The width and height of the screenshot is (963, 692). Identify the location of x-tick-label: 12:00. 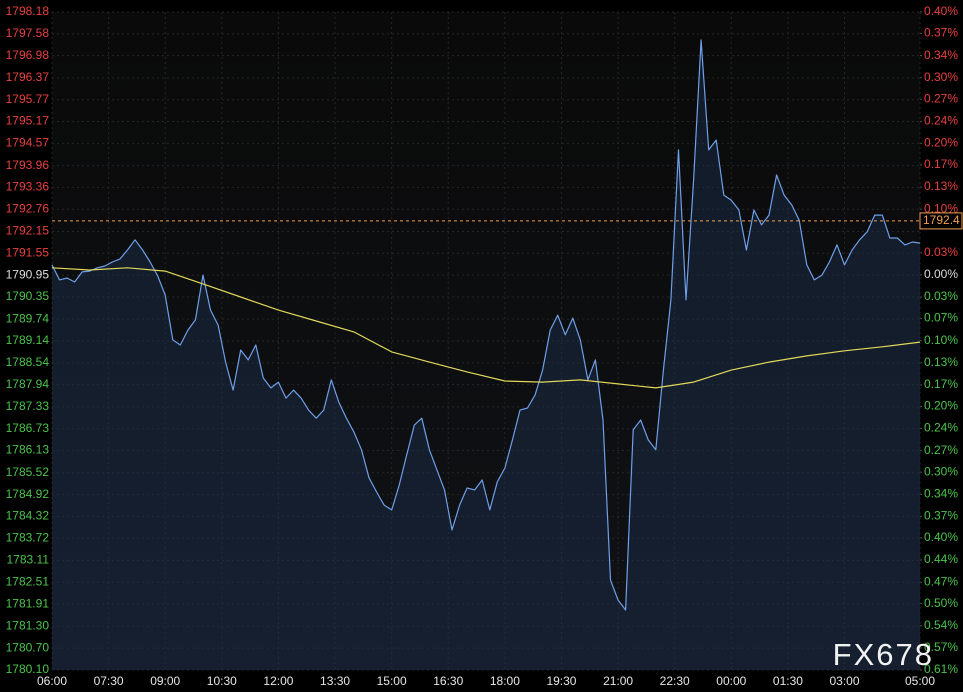
(278, 681).